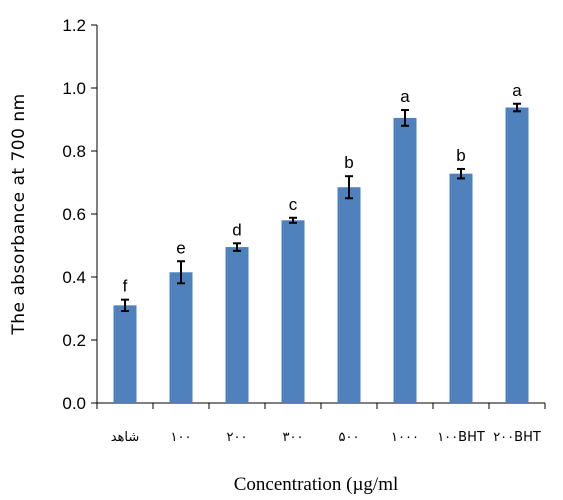 The height and width of the screenshot is (500, 563). I want to click on y-axis-label: The absorbance at 700 nm, so click(19, 214).